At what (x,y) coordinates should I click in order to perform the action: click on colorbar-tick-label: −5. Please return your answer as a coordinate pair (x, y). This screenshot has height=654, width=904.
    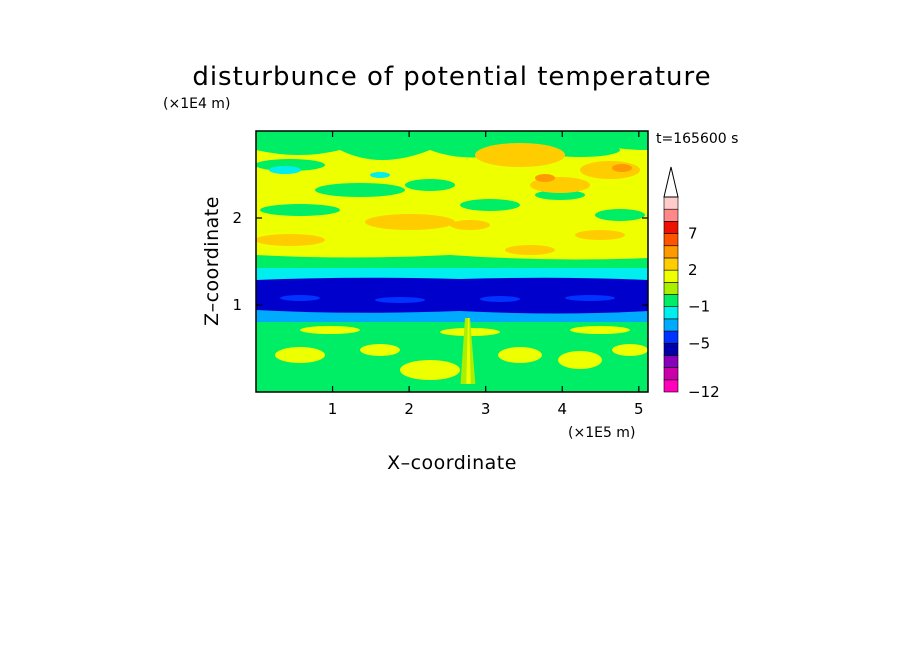
    Looking at the image, I should click on (699, 343).